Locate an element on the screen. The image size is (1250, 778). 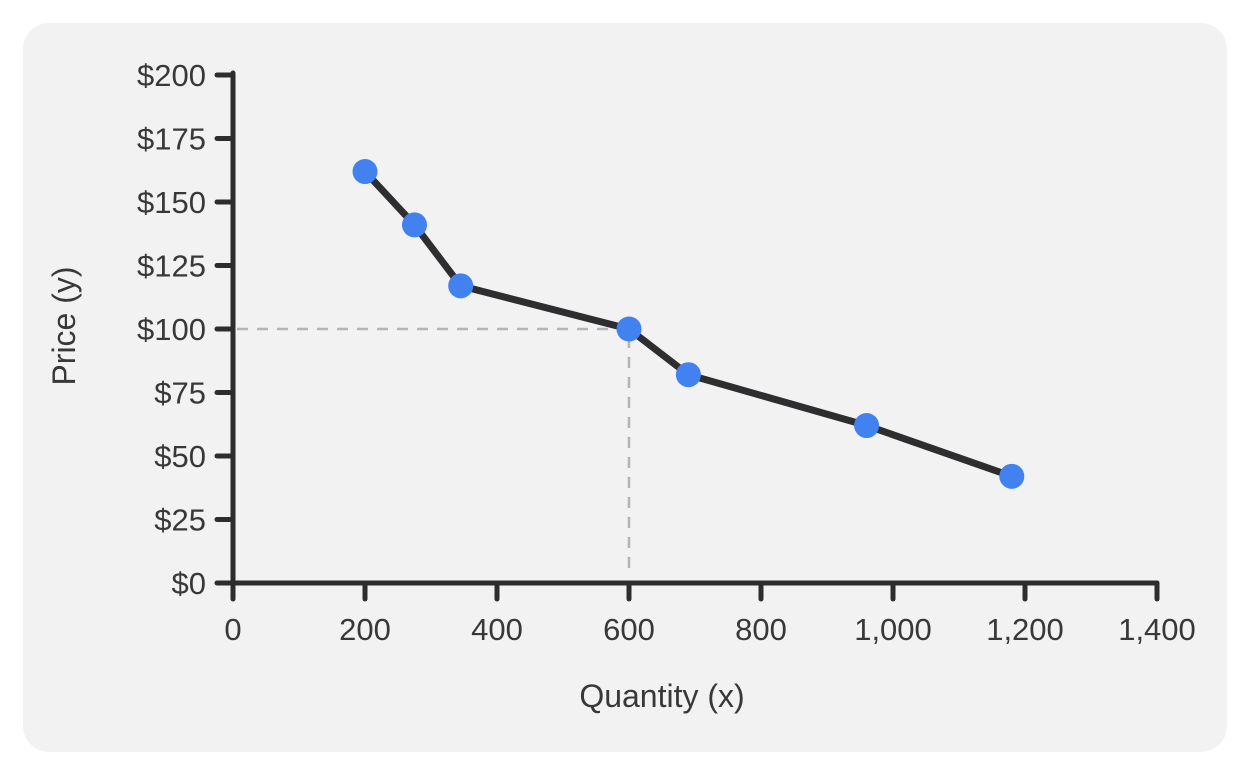
reference-lines-layer is located at coordinates (434, 452).